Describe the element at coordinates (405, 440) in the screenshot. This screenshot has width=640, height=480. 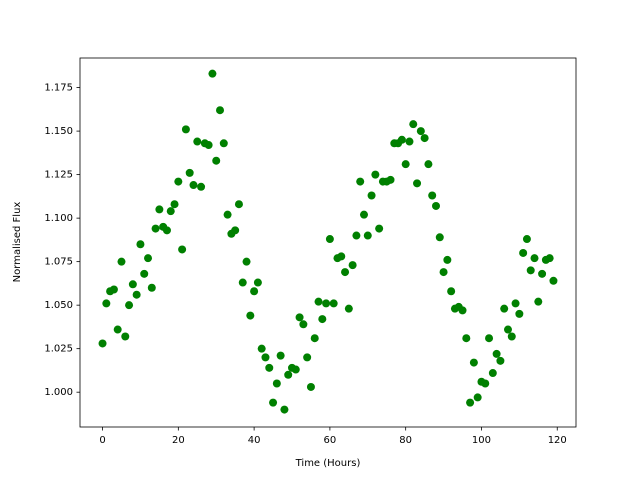
I see `x-tick-label: 80` at that location.